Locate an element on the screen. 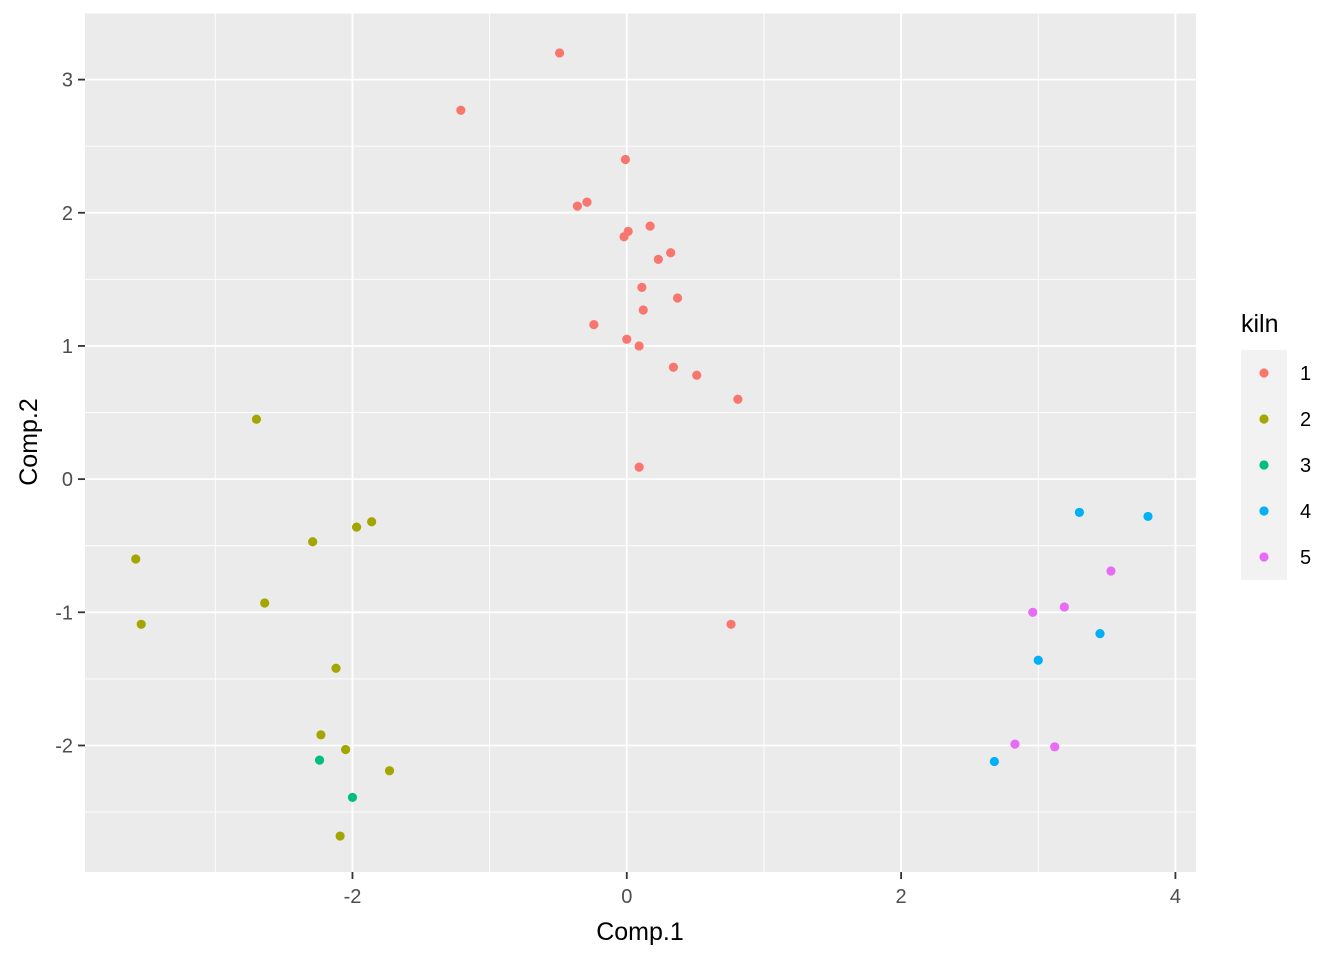  x-tick-label: 0 is located at coordinates (626, 897).